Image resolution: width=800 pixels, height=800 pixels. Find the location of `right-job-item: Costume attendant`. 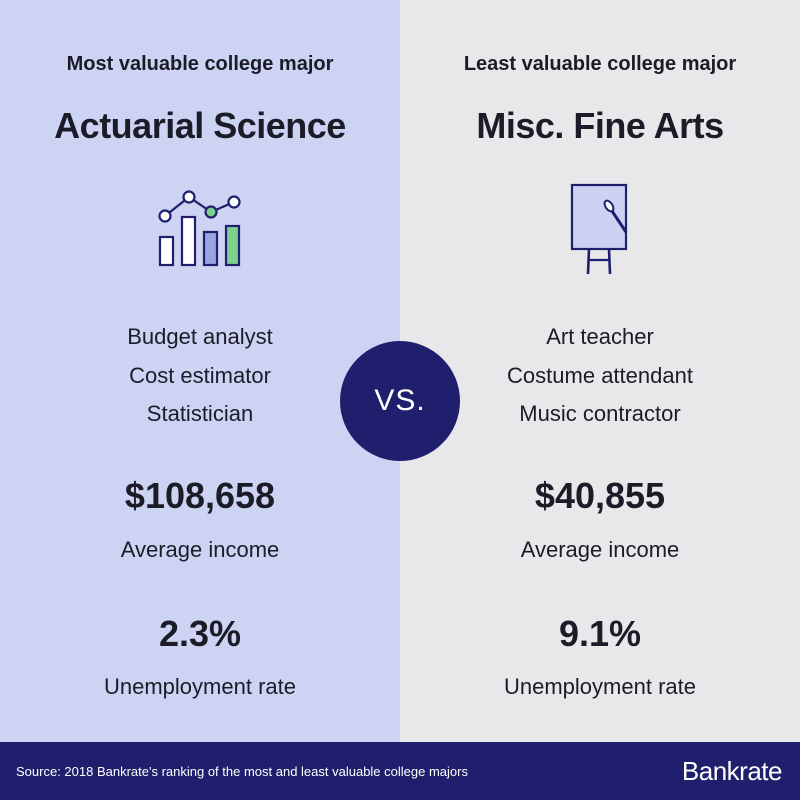

right-job-item: Costume attendant is located at coordinates (600, 375).